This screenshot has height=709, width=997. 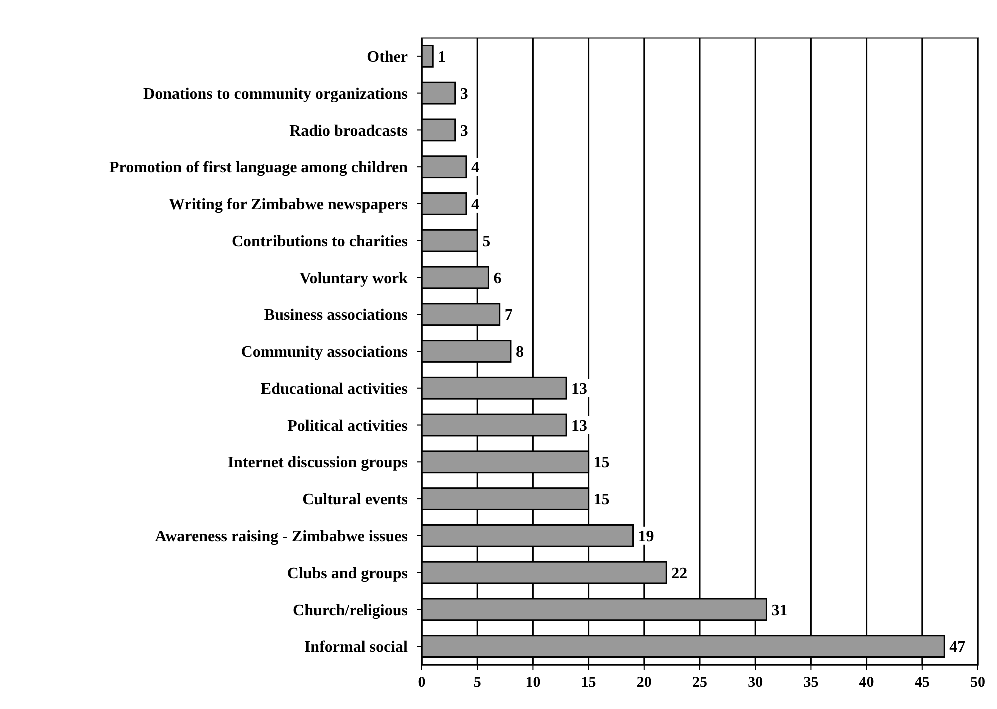 What do you see at coordinates (533, 683) in the screenshot?
I see `x-tick-label: 10` at bounding box center [533, 683].